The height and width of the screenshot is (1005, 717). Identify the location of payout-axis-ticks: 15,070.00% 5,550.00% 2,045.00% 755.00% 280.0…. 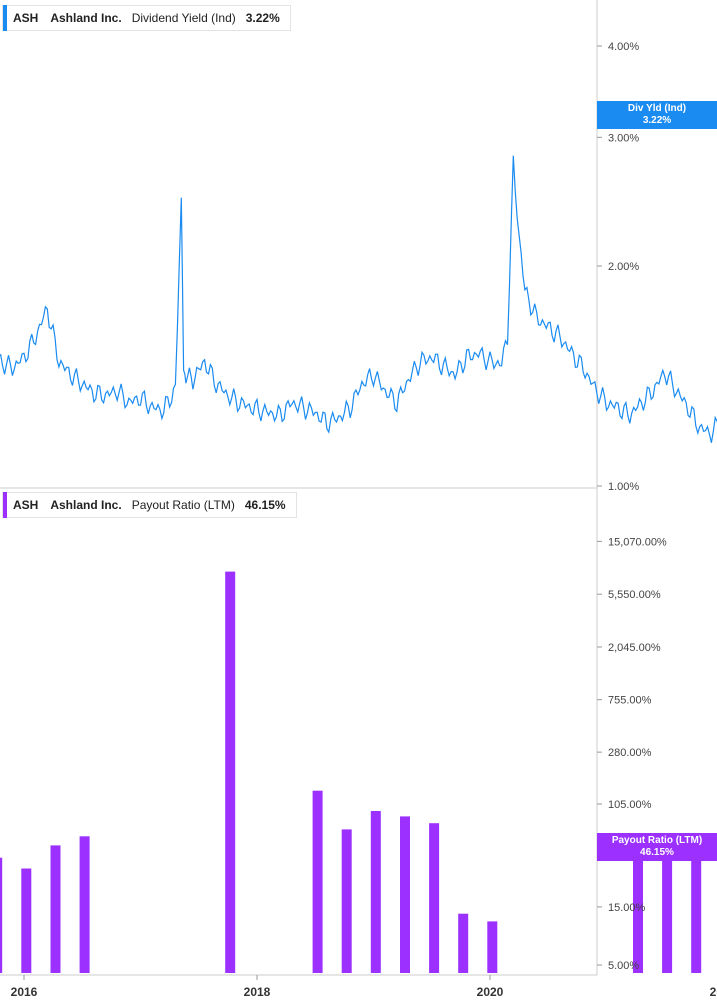
(632, 754).